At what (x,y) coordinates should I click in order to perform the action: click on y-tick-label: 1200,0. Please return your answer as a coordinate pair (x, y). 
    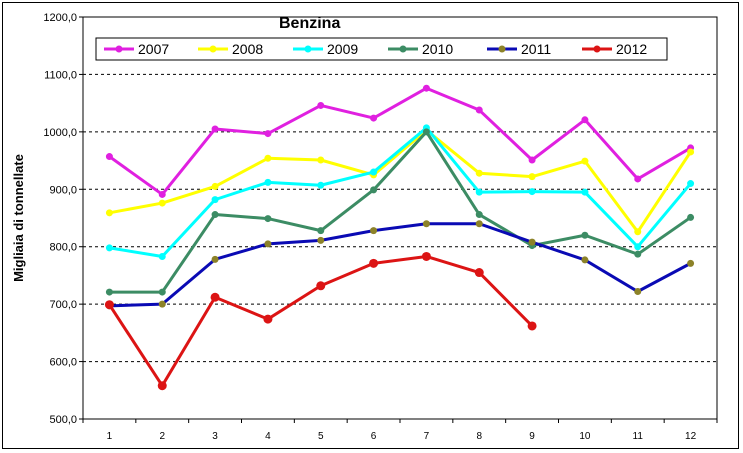
    Looking at the image, I should click on (60, 18).